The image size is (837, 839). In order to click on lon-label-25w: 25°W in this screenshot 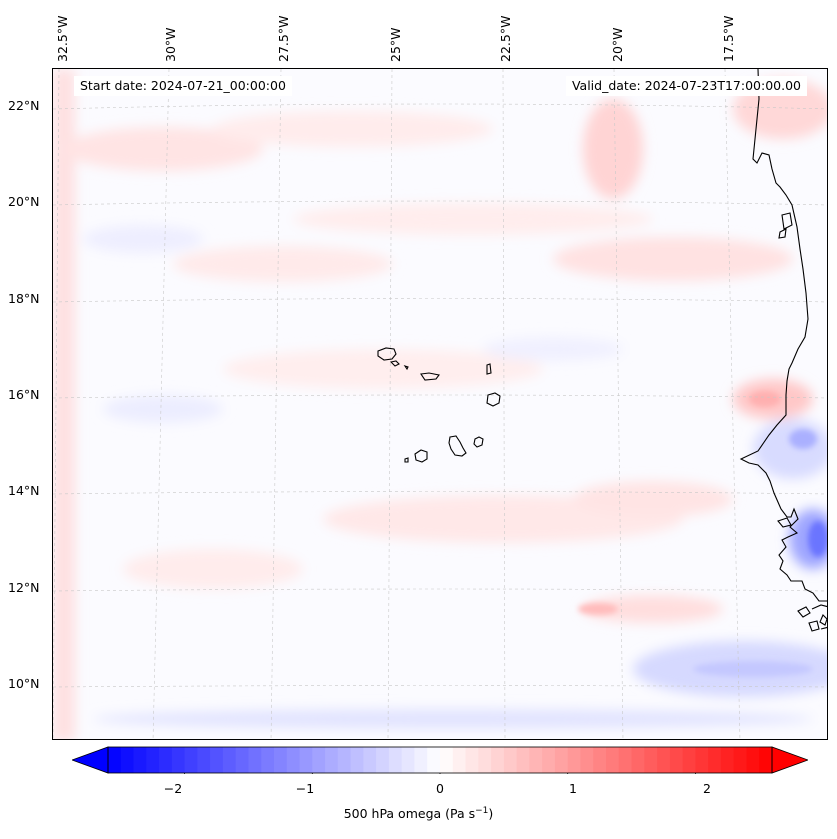, I will do `click(395, 44)`.